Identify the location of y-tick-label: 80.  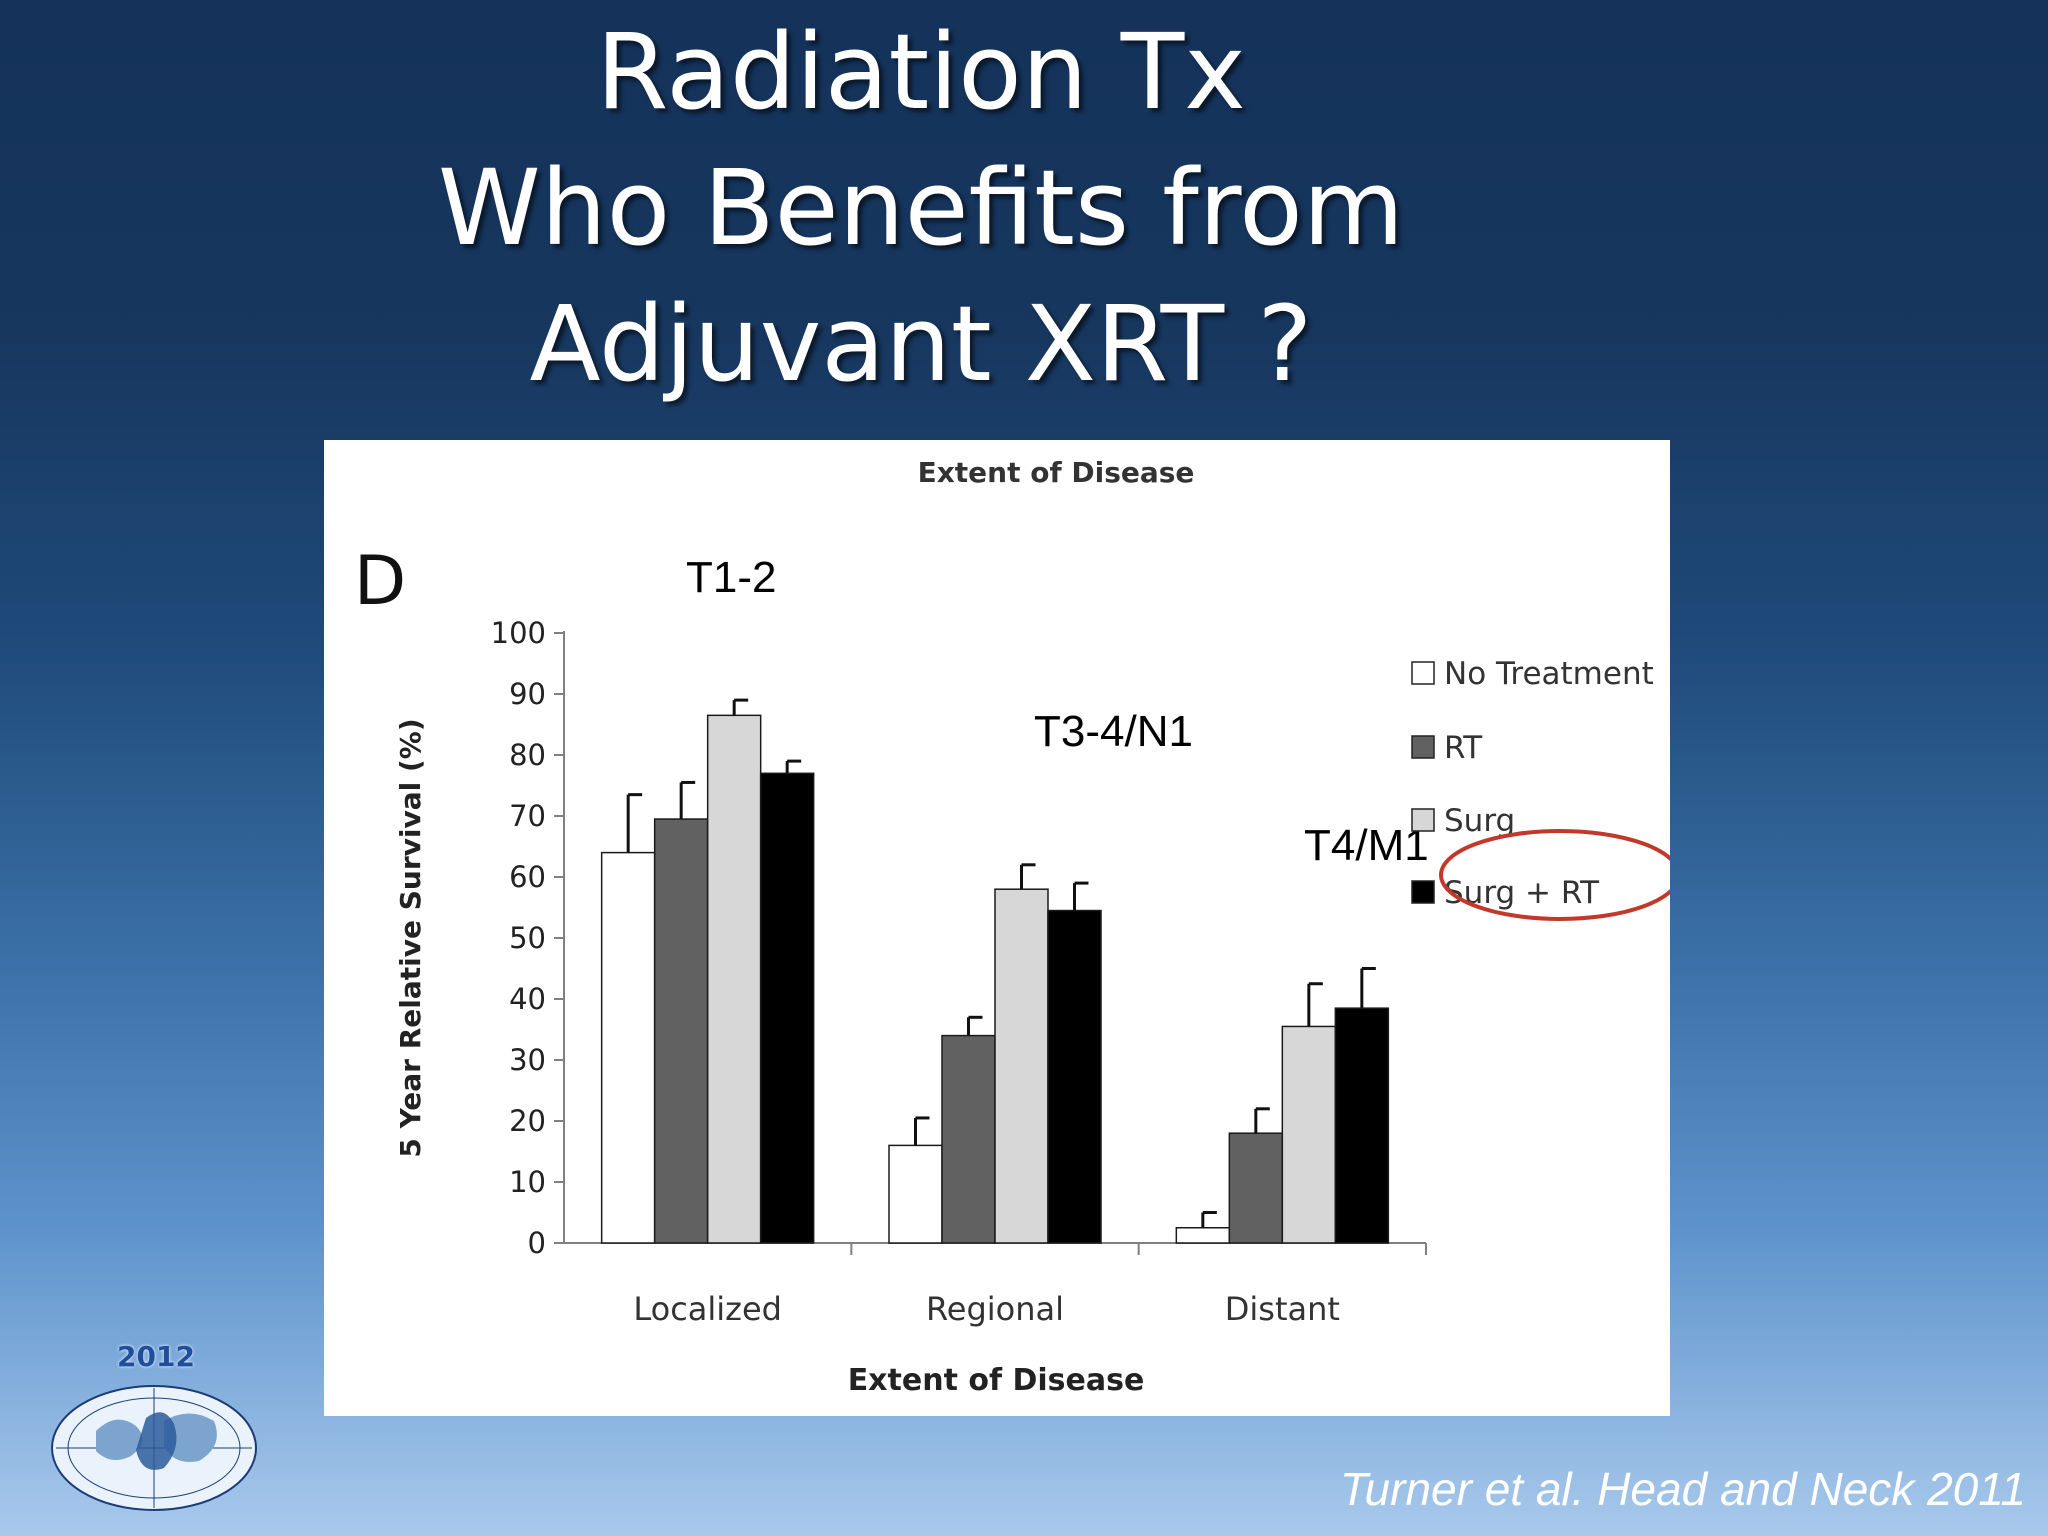
(527, 755).